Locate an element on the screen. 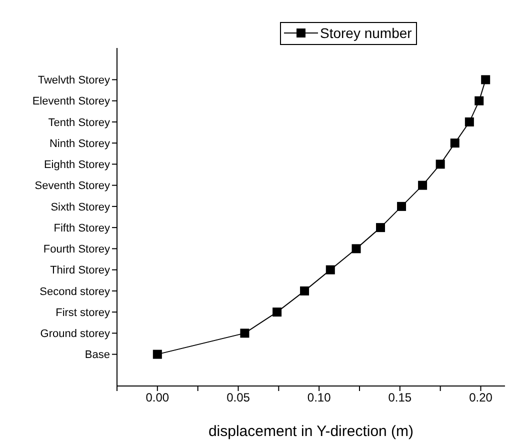 The image size is (507, 442). y-tick-label: Sixth Storey is located at coordinates (80, 207).